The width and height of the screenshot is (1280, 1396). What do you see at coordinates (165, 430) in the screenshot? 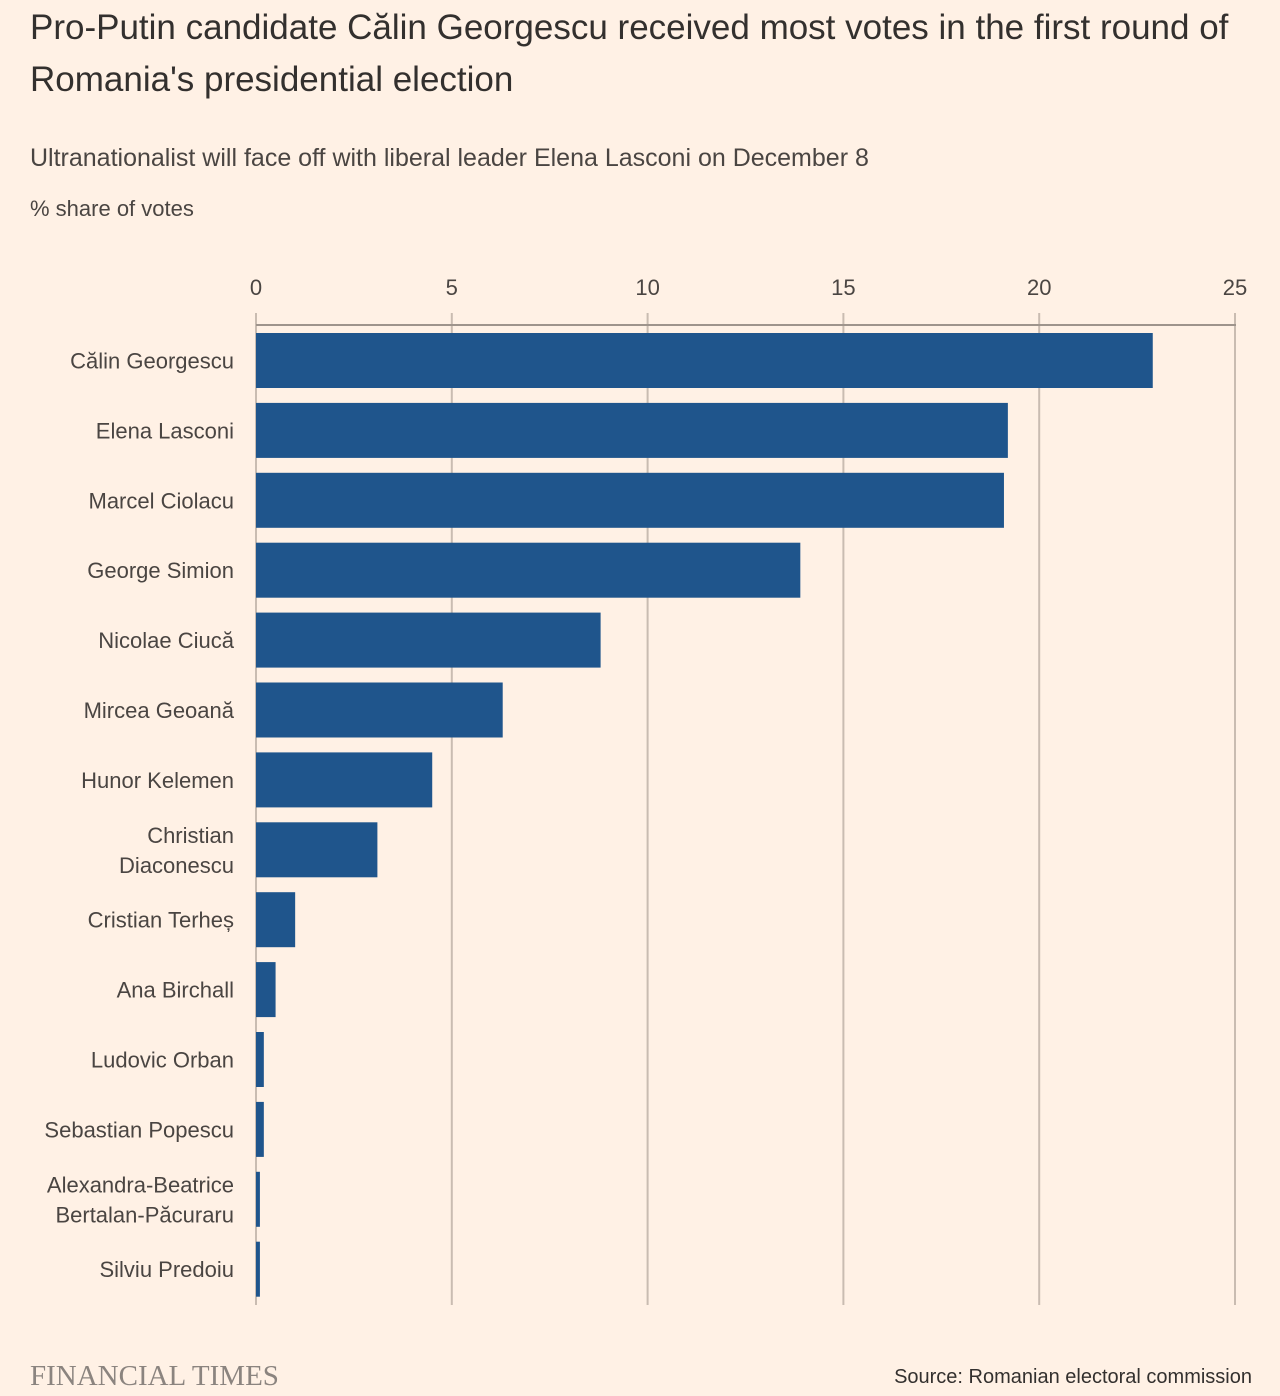
I see `category-label: Elena Lasconi` at bounding box center [165, 430].